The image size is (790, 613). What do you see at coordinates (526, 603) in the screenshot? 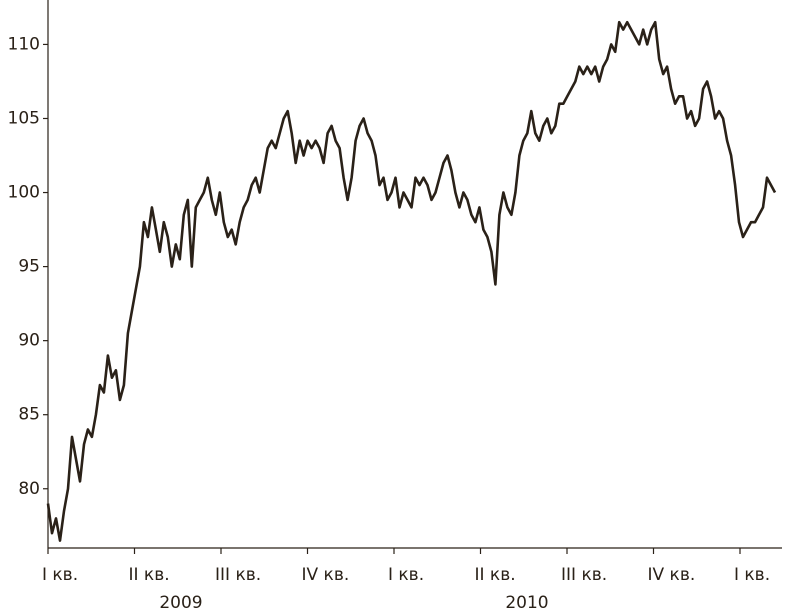
I see `year-label: 2010` at bounding box center [526, 603].